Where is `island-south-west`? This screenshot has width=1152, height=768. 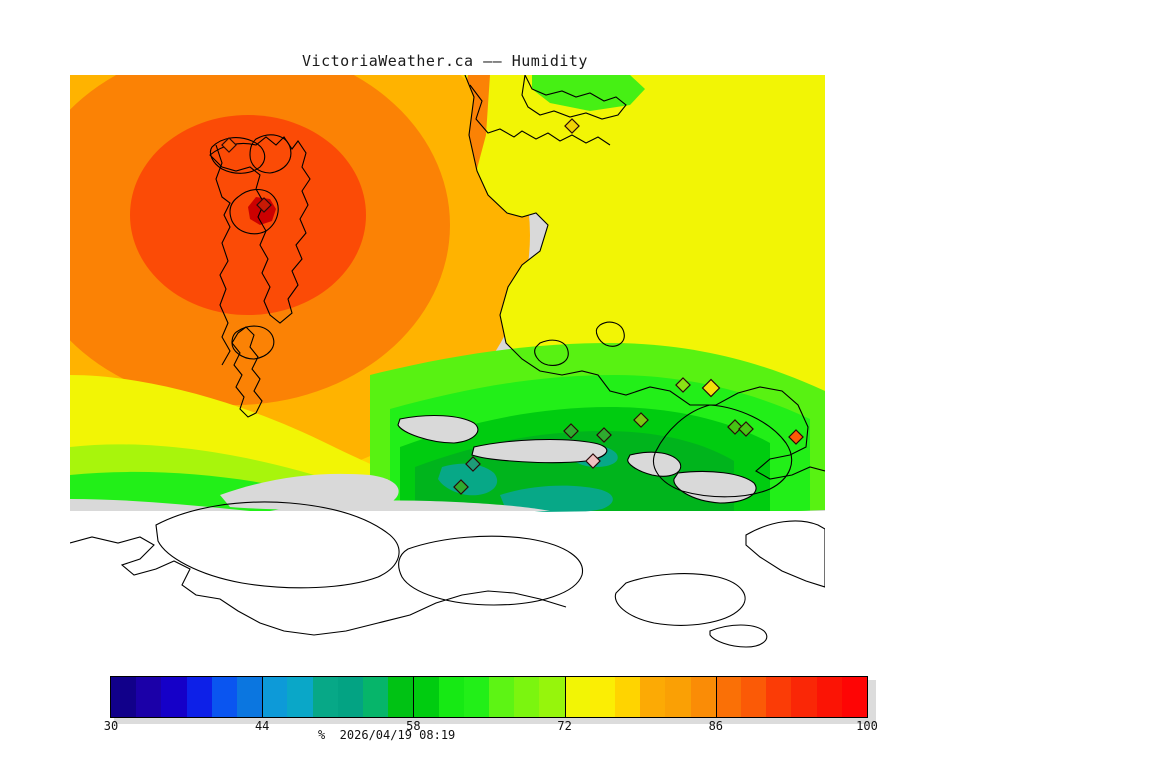
island-south-west is located at coordinates (438, 429).